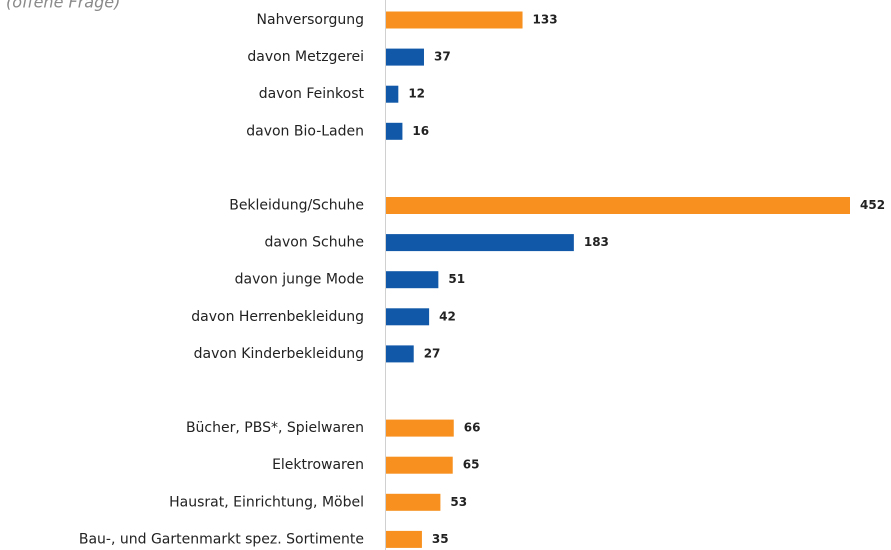 This screenshot has height=550, width=891. Describe the element at coordinates (279, 354) in the screenshot. I see `category-label: davon Kinderbekleidung` at that location.